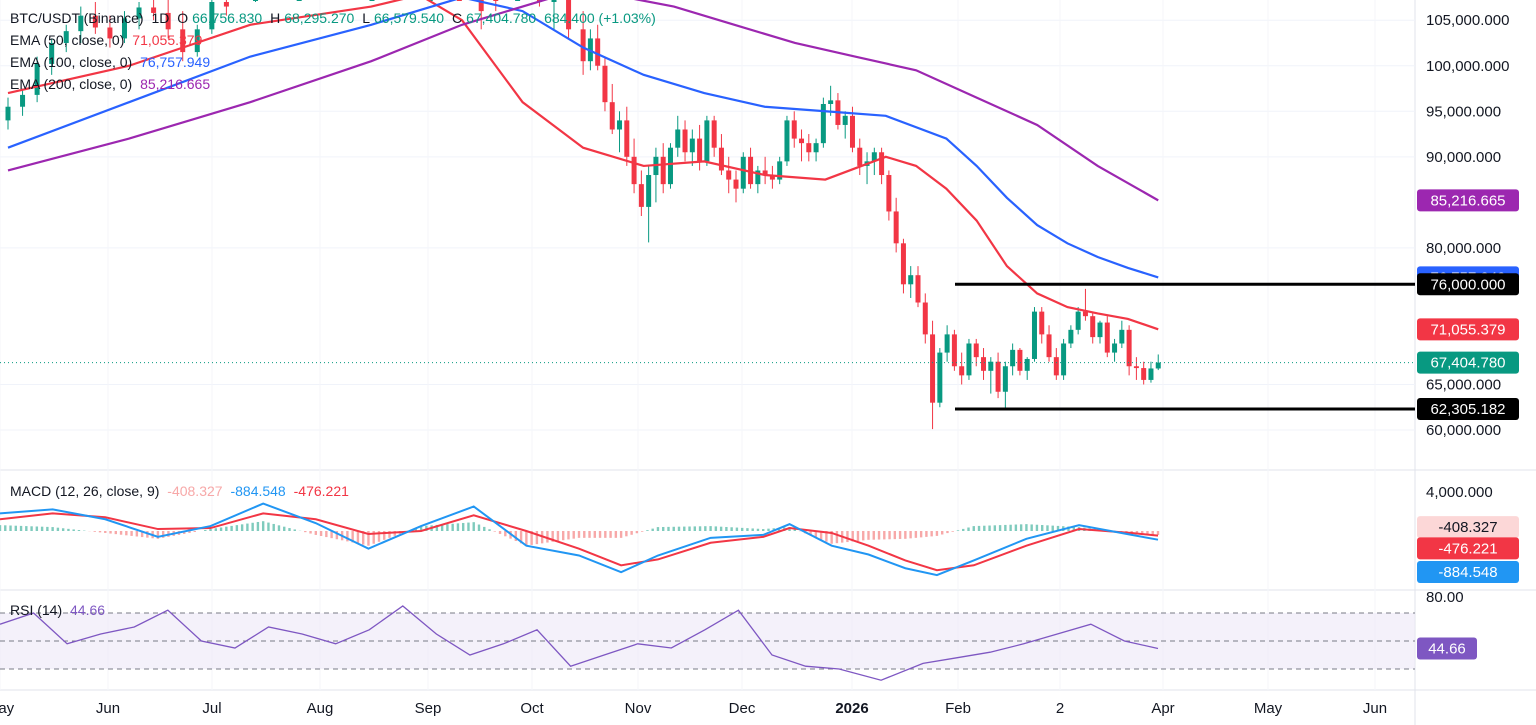  What do you see at coordinates (71, 84) in the screenshot?
I see `ema200-label: EMA (200, close, 0)` at bounding box center [71, 84].